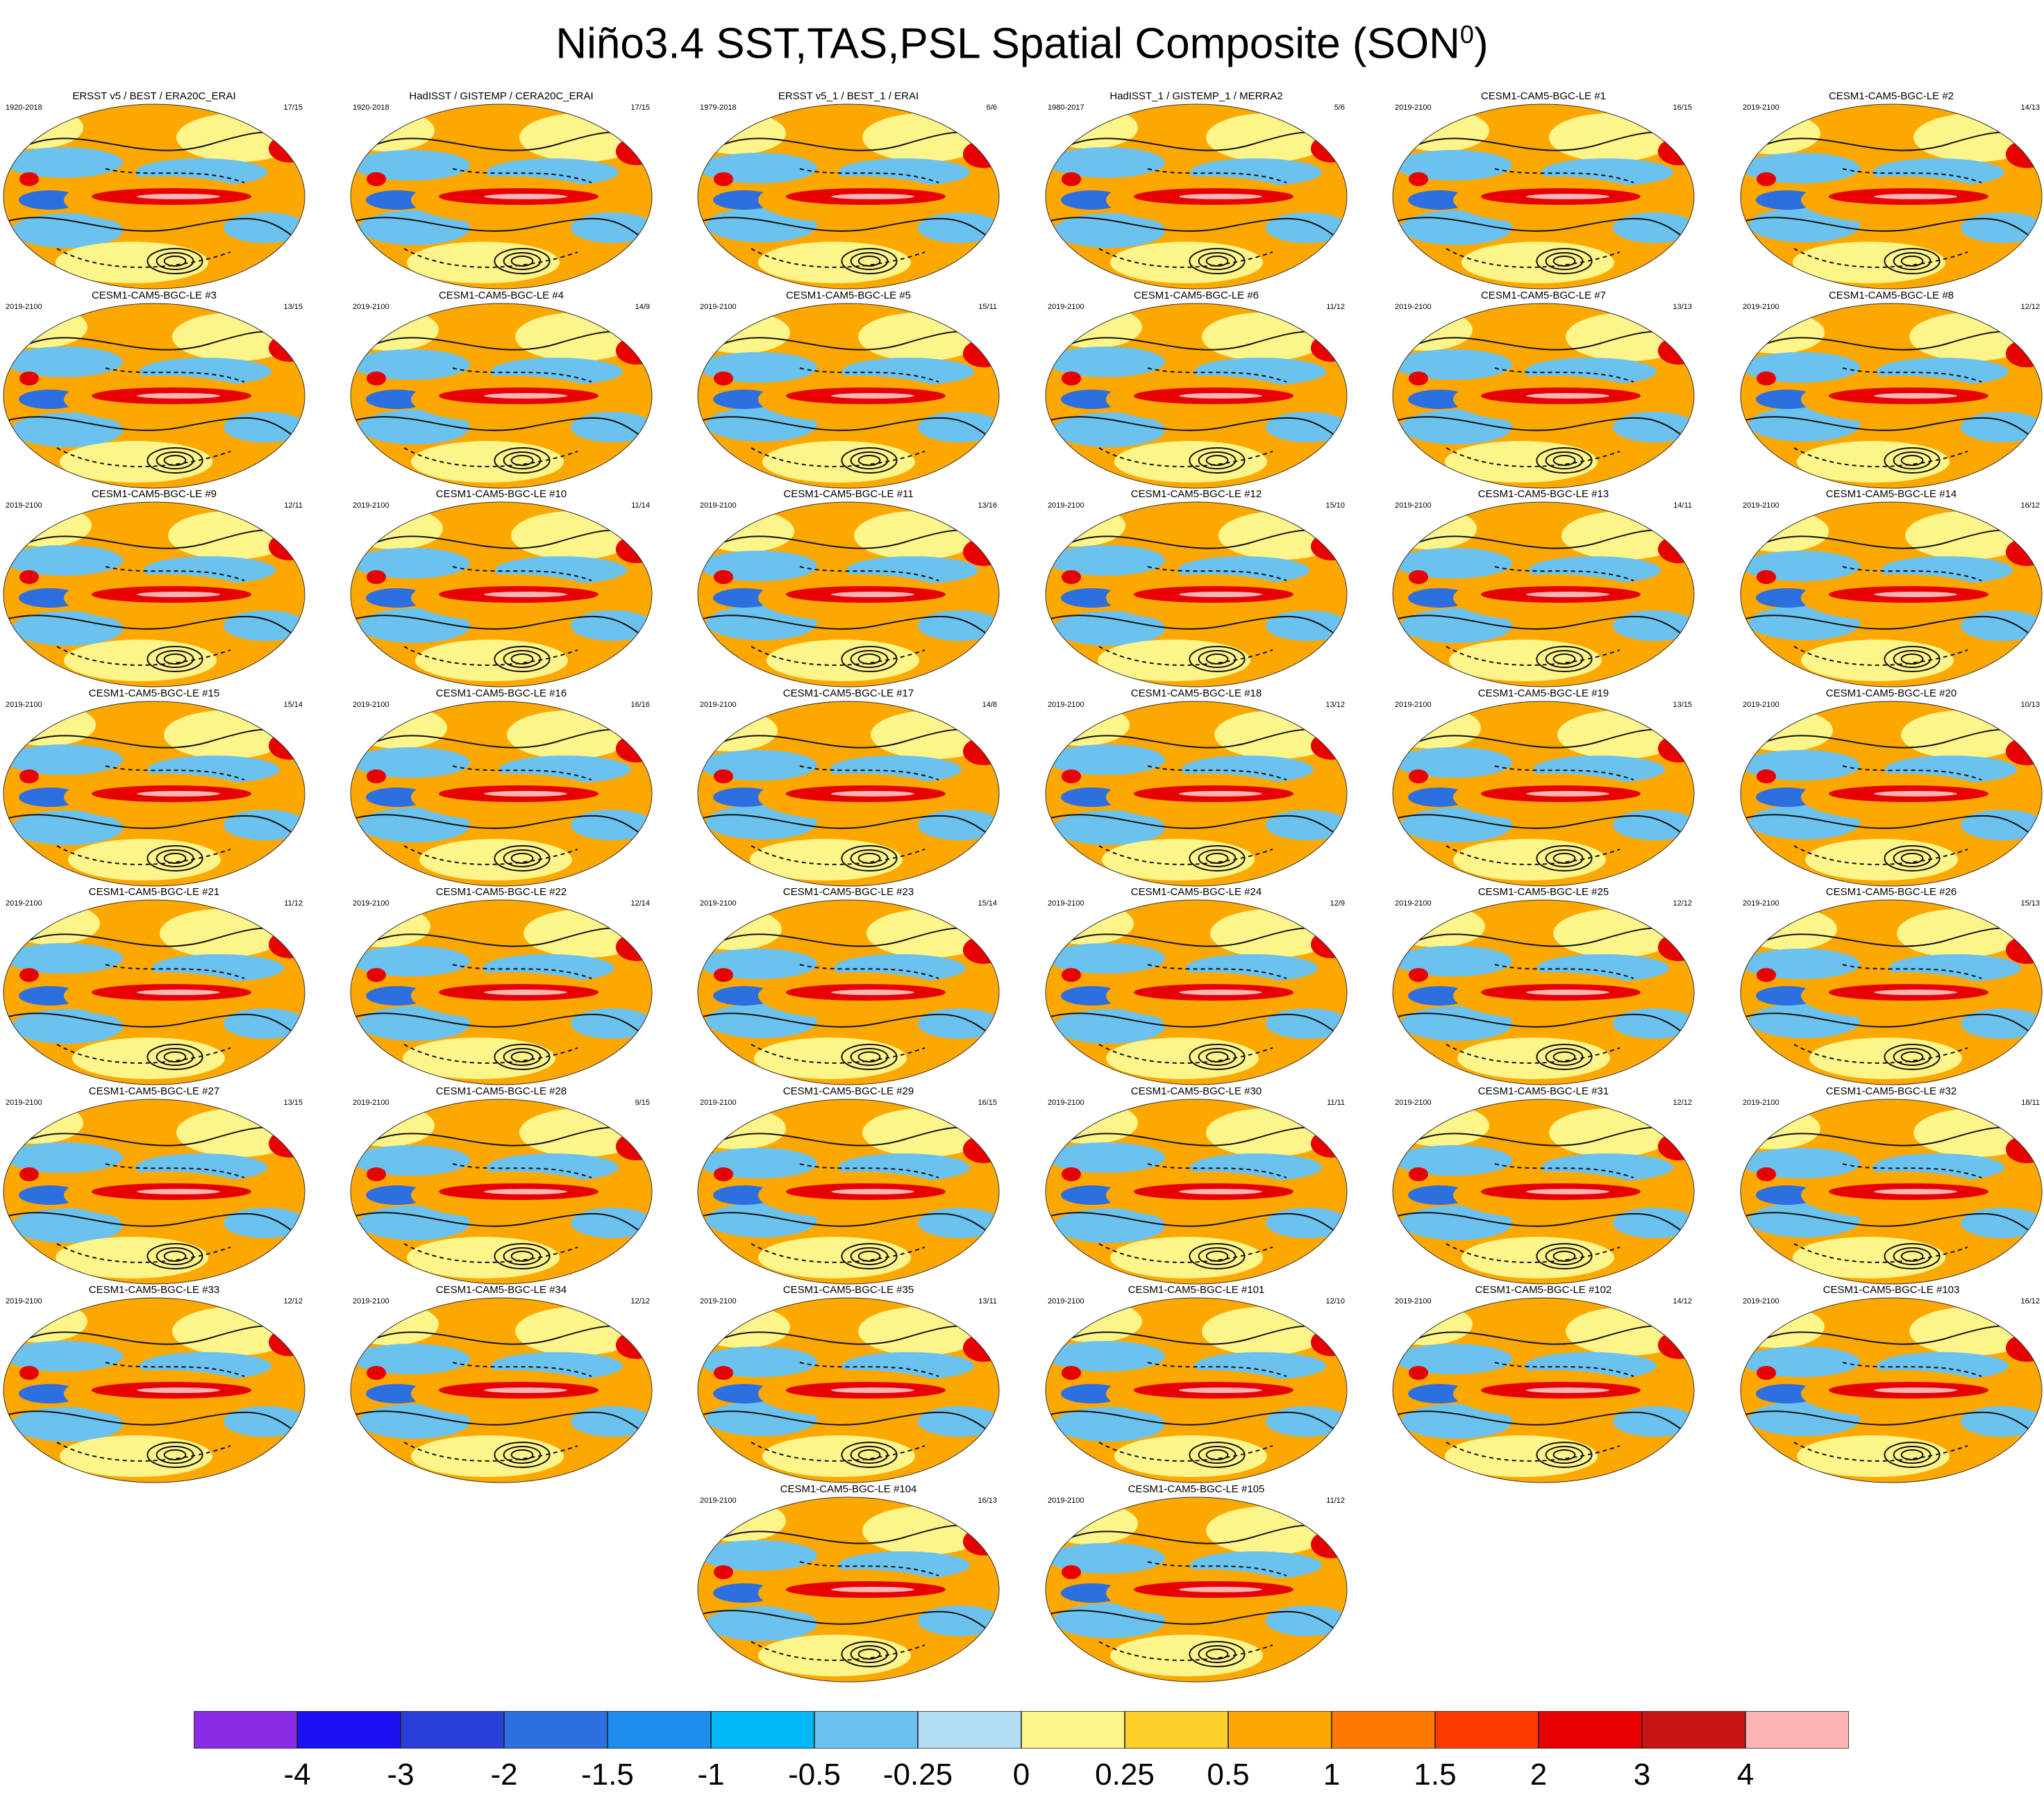  Describe the element at coordinates (1745, 1775) in the screenshot. I see `colorbar-tick-label: 4` at that location.